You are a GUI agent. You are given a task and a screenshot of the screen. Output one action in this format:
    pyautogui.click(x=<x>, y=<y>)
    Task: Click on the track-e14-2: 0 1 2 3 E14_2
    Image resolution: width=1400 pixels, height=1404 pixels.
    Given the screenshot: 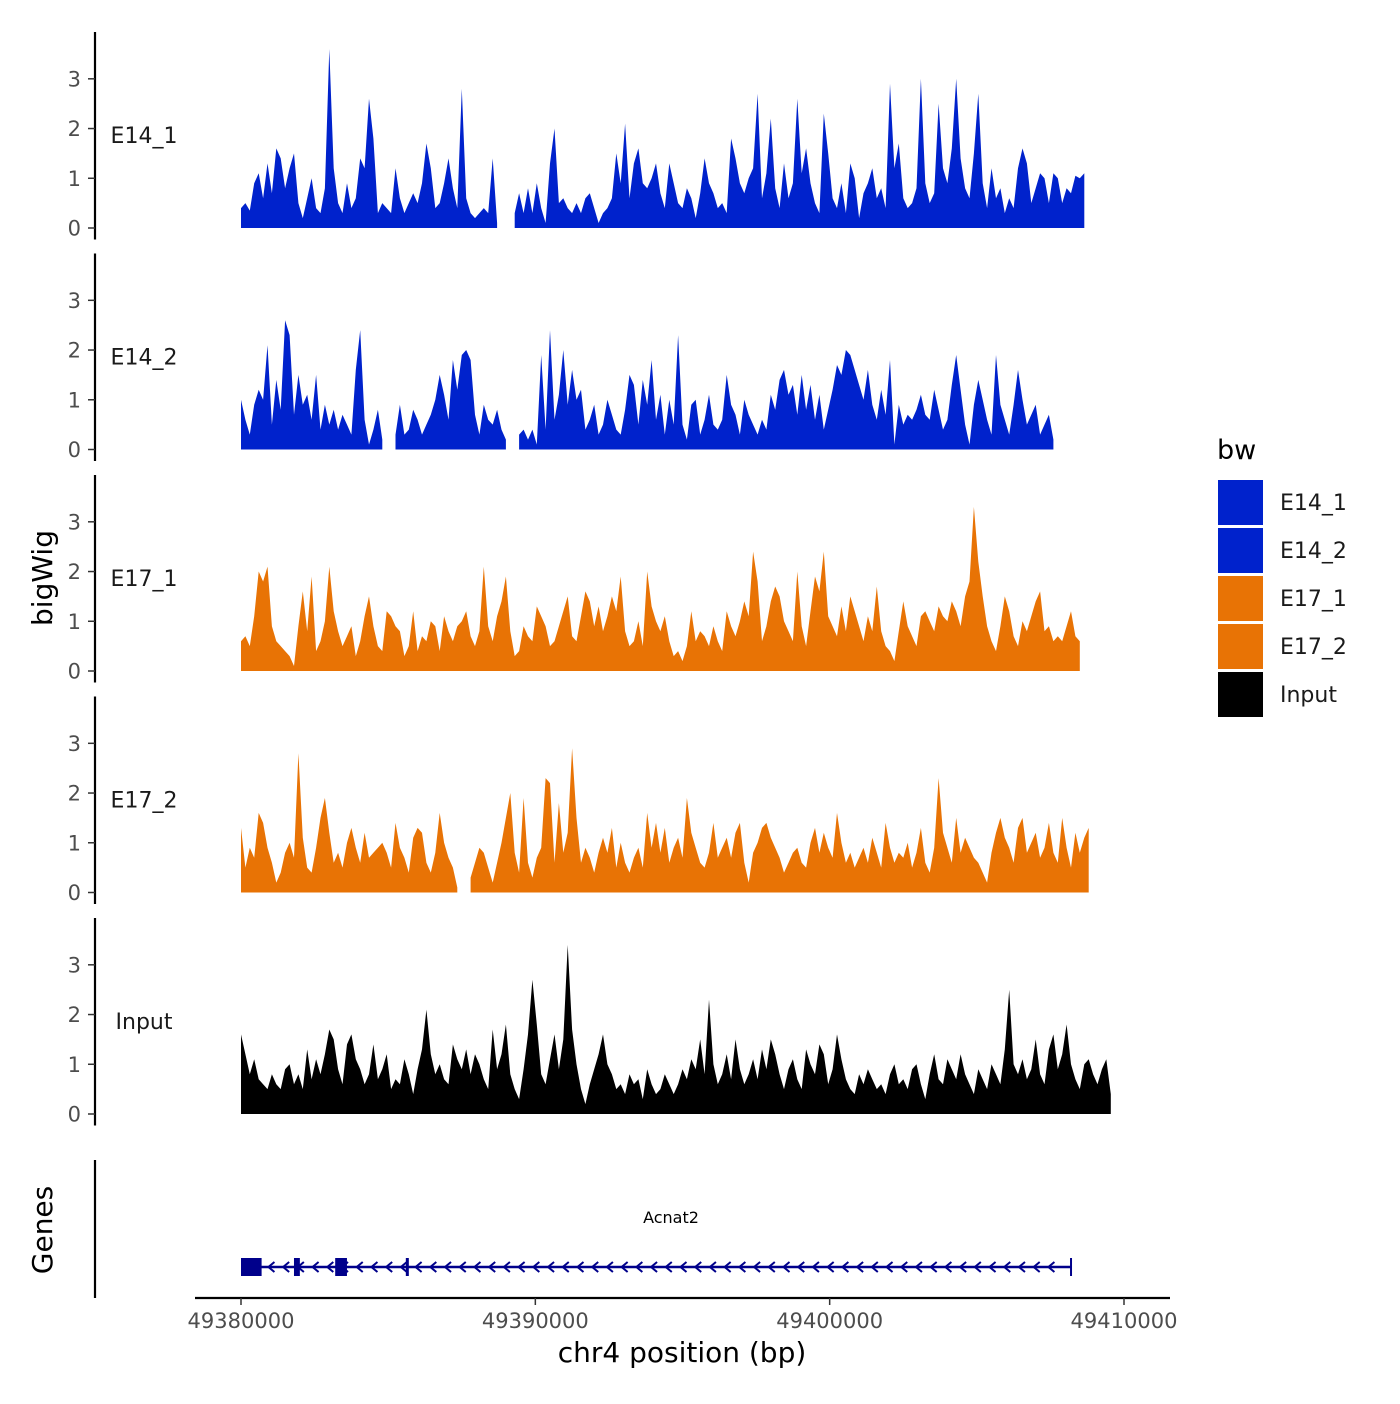 What is the action you would take?
    pyautogui.click(x=561, y=357)
    